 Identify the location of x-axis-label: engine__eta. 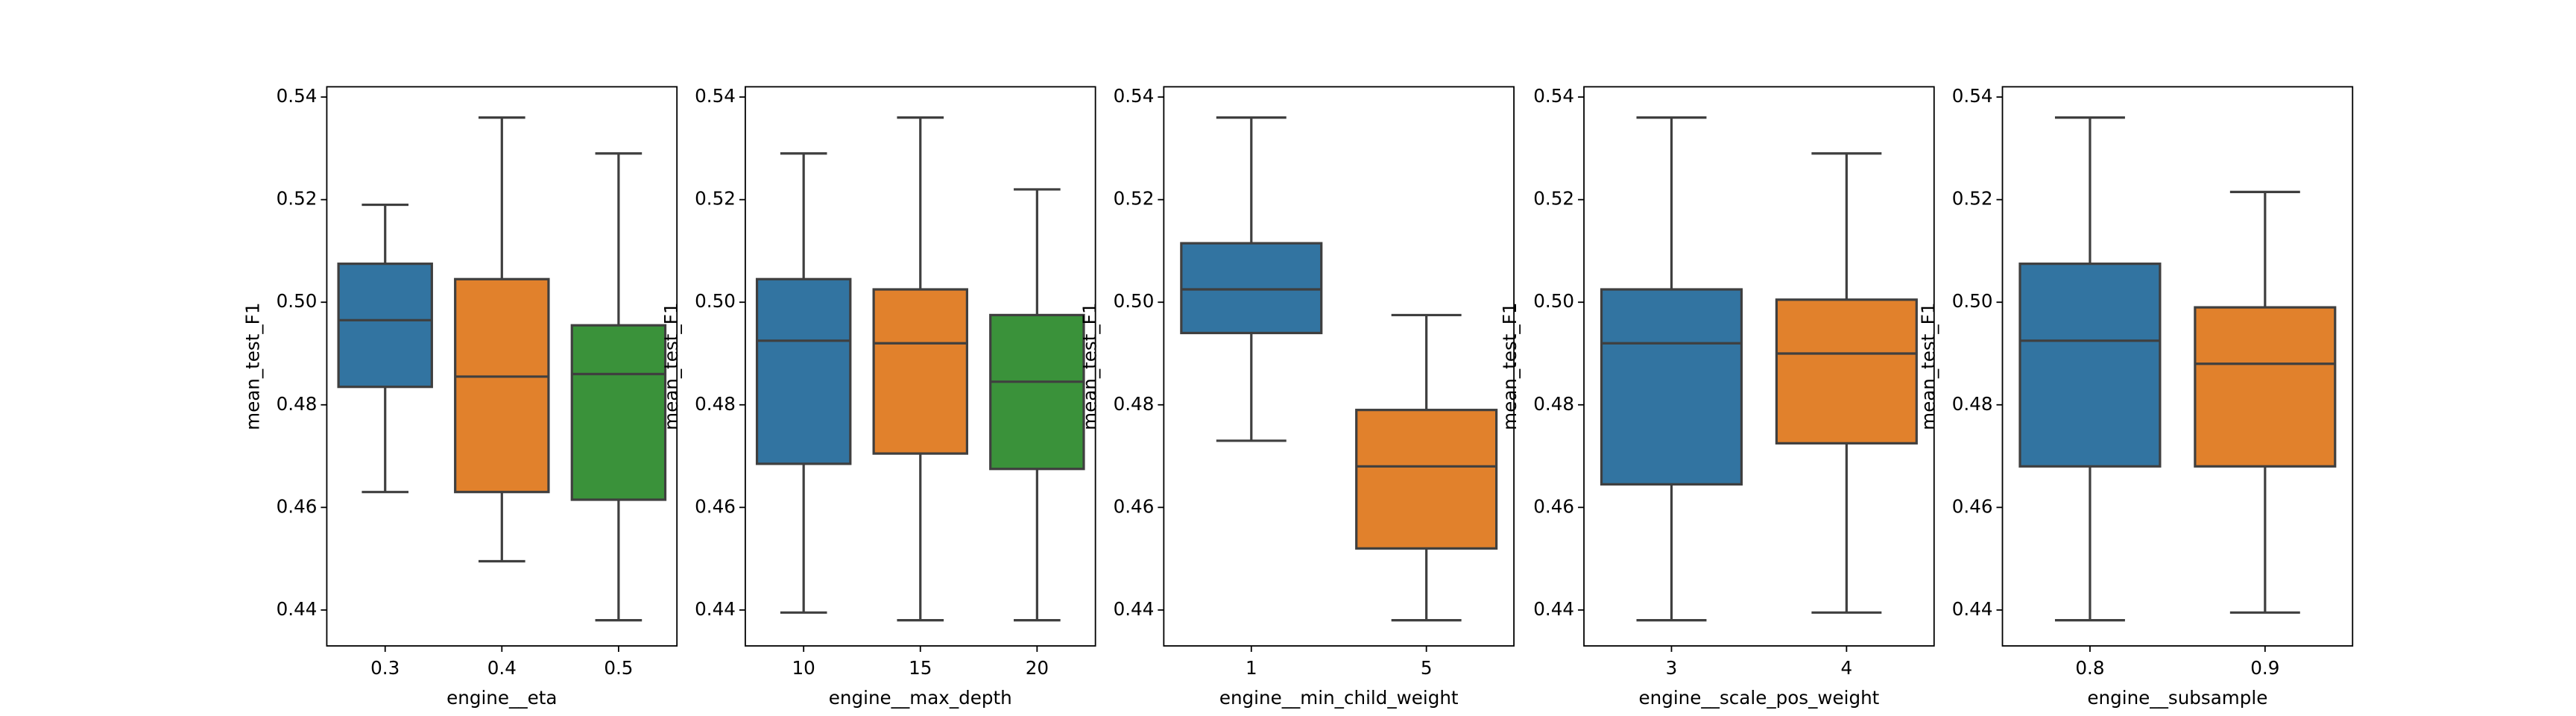
(501, 698).